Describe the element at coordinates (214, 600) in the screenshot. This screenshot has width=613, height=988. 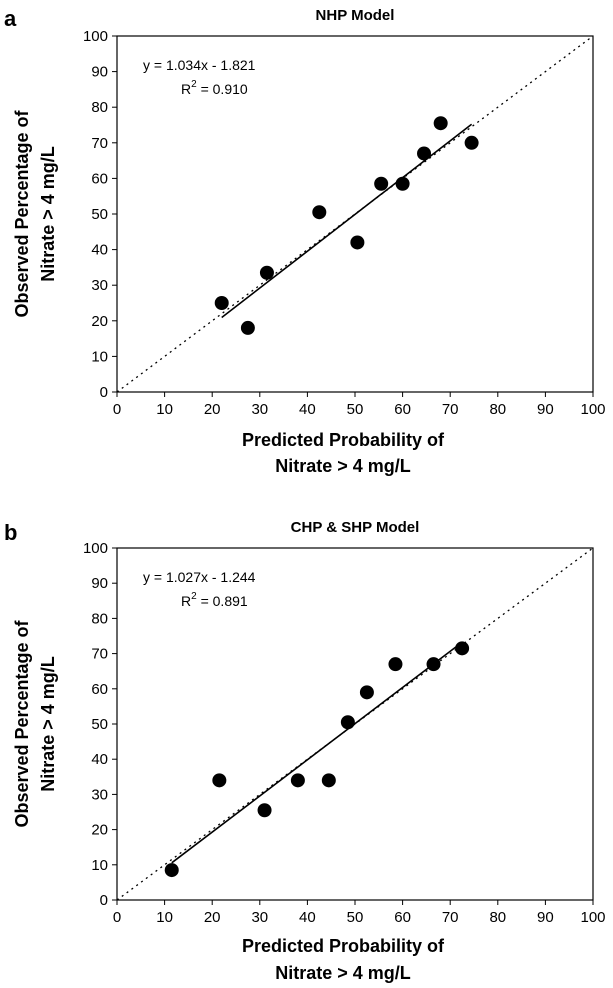
I see `r-squared-label: R2 = 0.891` at that location.